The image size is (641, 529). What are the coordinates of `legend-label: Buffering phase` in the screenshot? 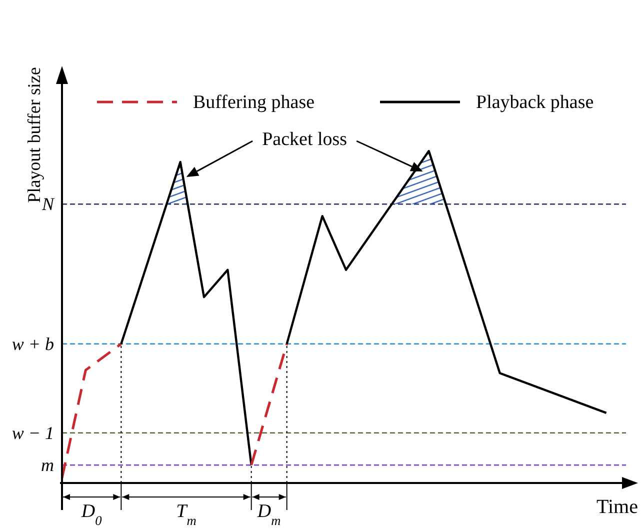 It's located at (254, 102).